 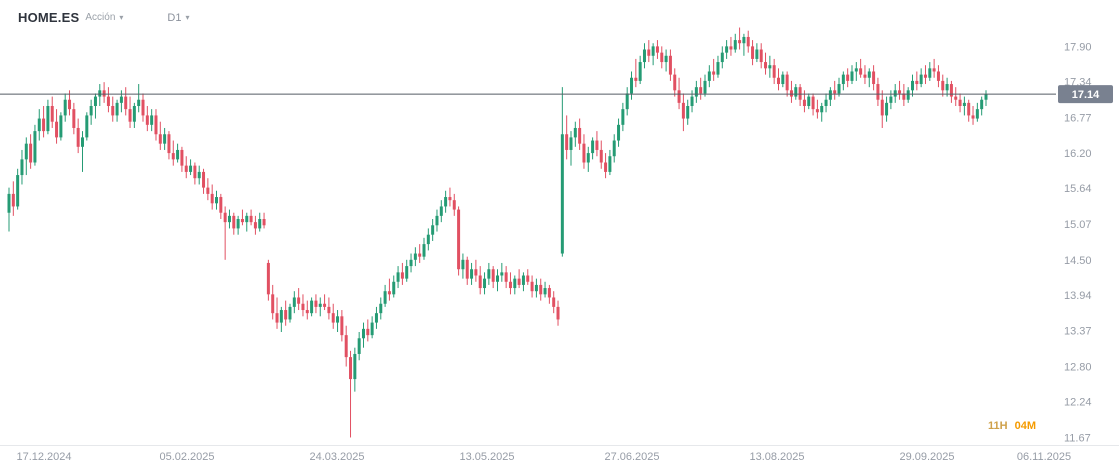 What do you see at coordinates (1078, 368) in the screenshot?
I see `price-axis-label: 12.80` at bounding box center [1078, 368].